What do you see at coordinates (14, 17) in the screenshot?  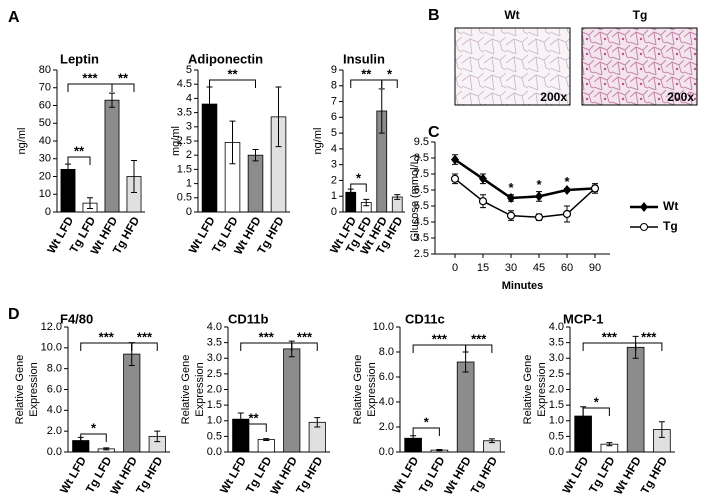 I see `panel-label: A` at bounding box center [14, 17].